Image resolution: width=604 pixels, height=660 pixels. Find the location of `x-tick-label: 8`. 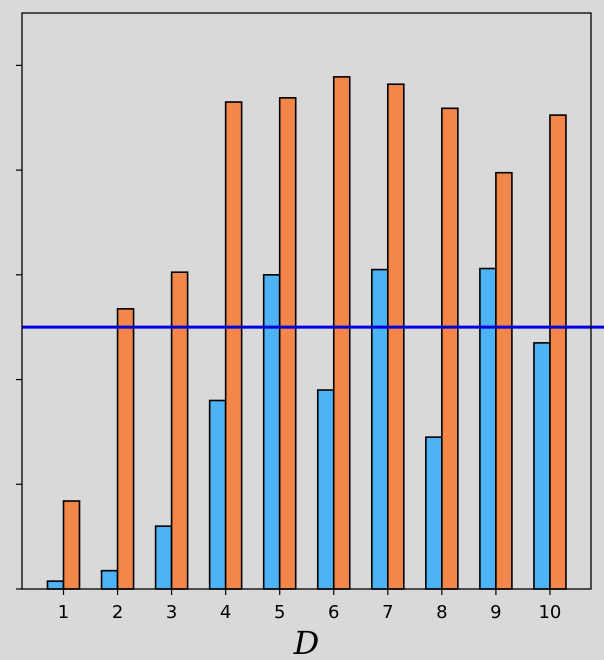

x-tick-label: 8 is located at coordinates (441, 612).